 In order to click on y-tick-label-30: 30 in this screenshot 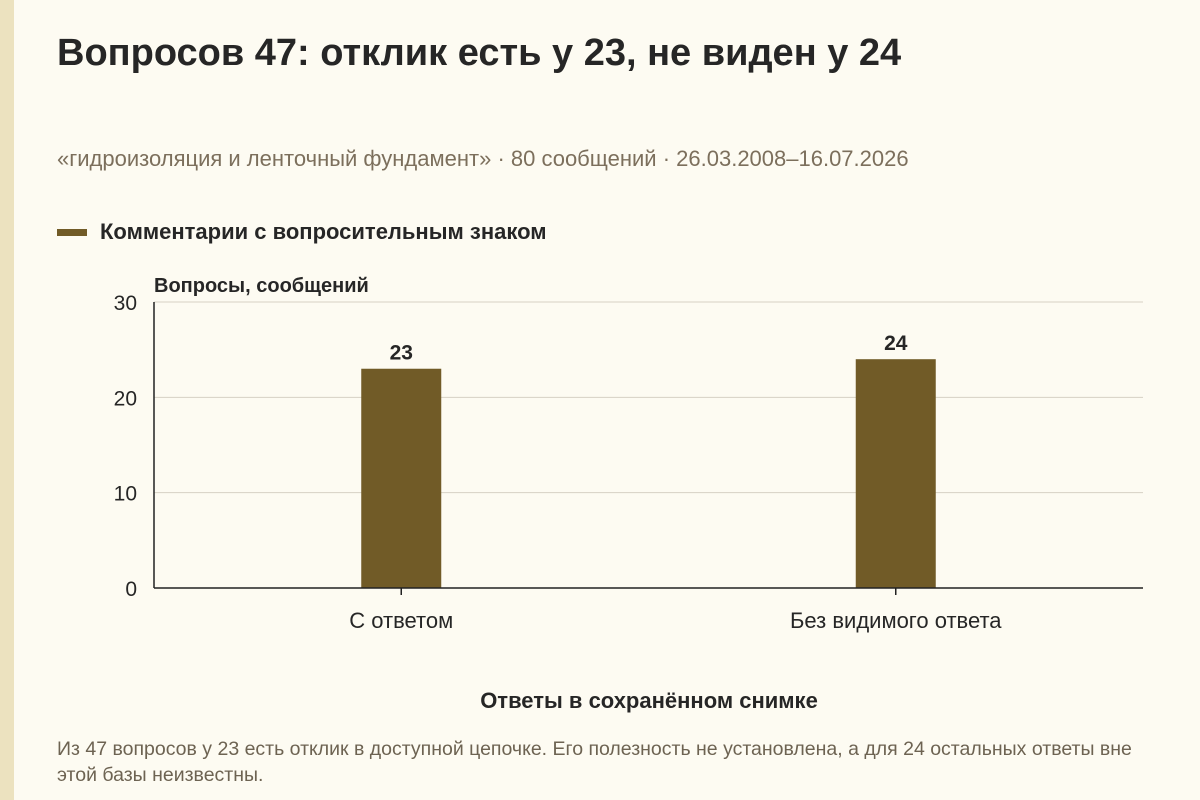, I will do `click(125, 303)`.